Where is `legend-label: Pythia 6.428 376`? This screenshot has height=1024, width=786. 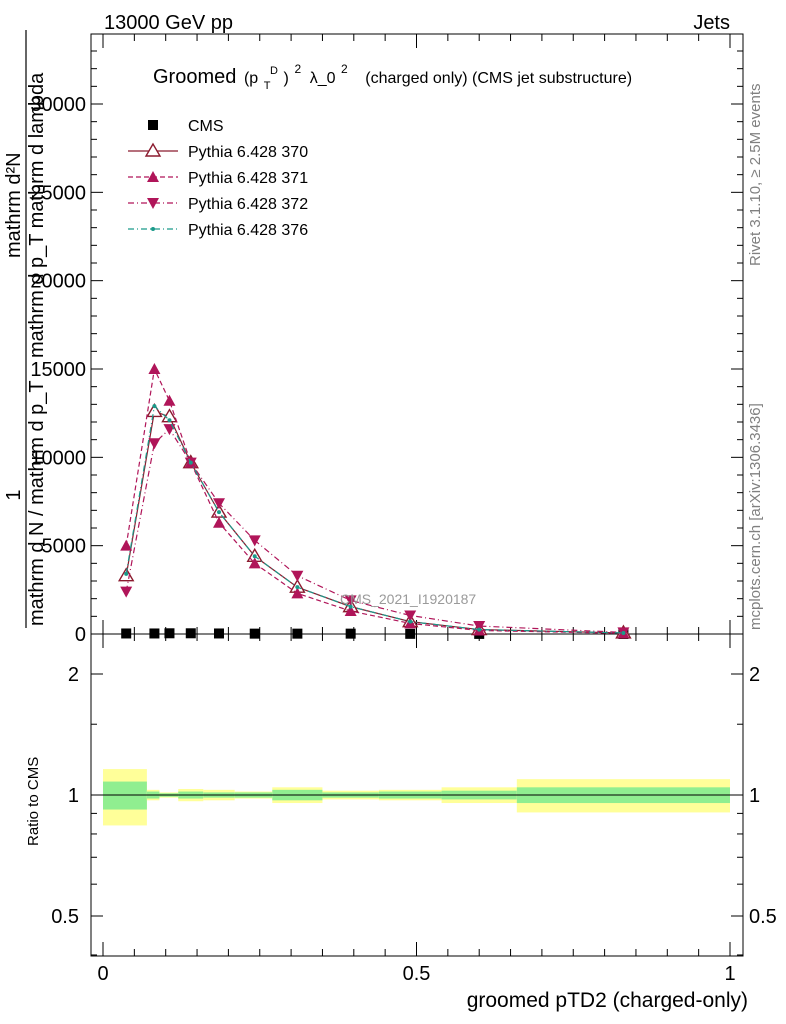
legend-label: Pythia 6.428 376 is located at coordinates (248, 230).